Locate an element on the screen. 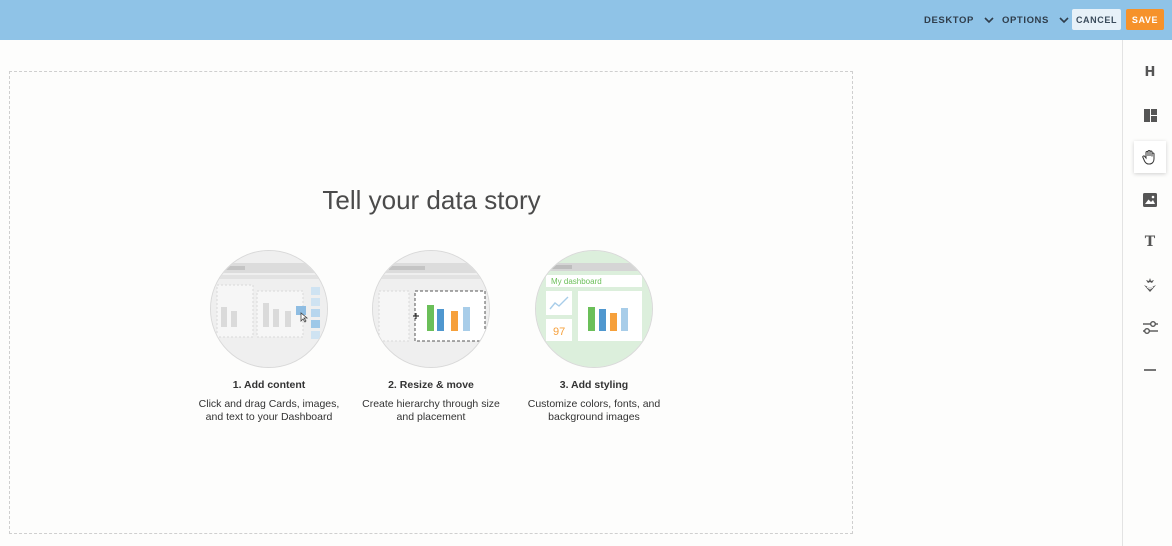  divider-line-icon is located at coordinates (1150, 370).